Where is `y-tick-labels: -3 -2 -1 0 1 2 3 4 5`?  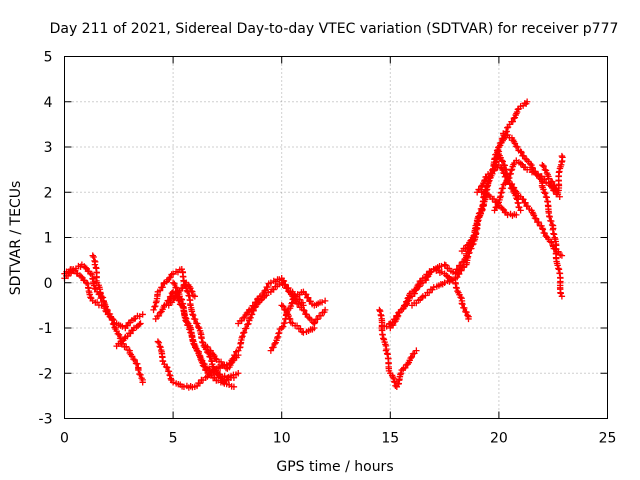 y-tick-labels: -3 -2 -1 0 1 2 3 4 5 is located at coordinates (46, 239).